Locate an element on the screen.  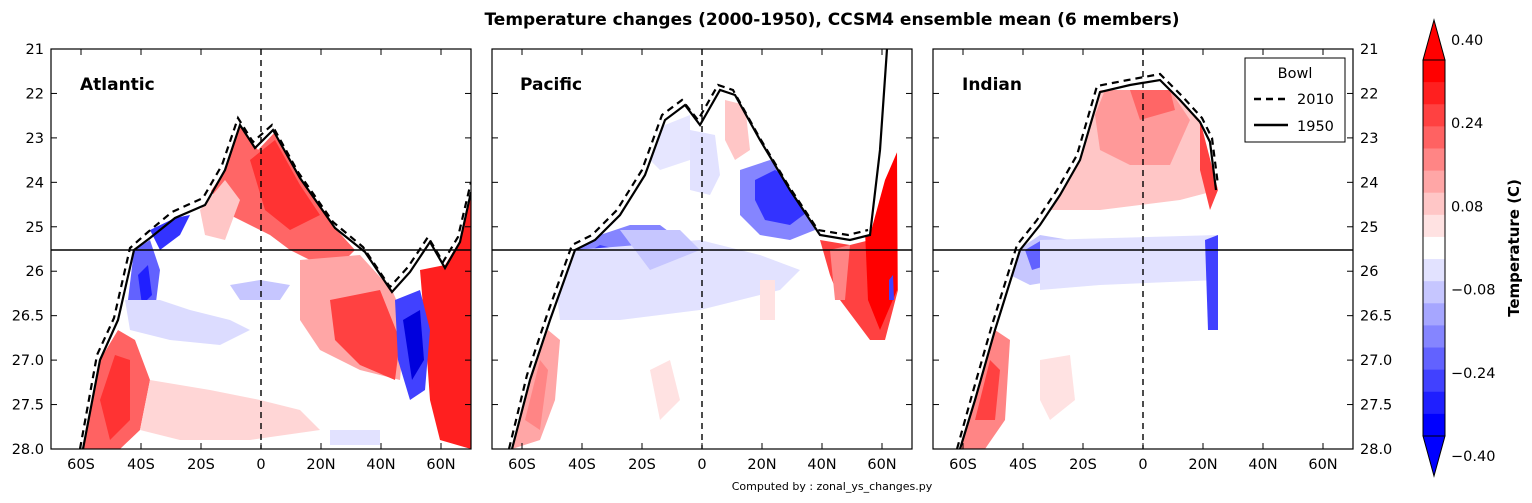
colorbar-extend-min is located at coordinates (1434, 456).